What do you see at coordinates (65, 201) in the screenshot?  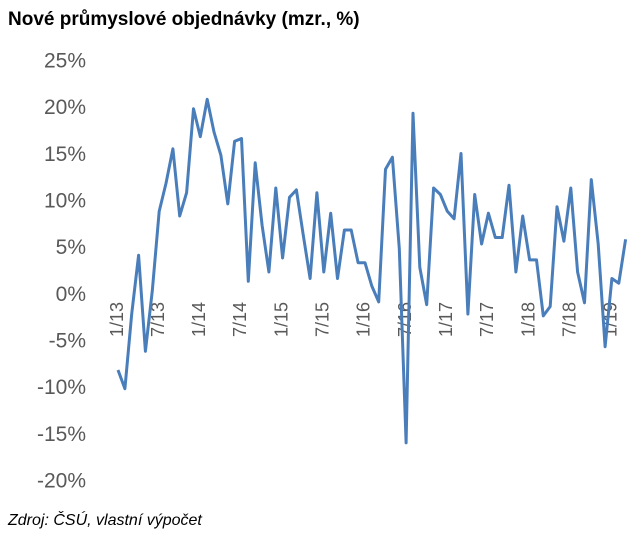 I see `y-tick-label: 10%` at bounding box center [65, 201].